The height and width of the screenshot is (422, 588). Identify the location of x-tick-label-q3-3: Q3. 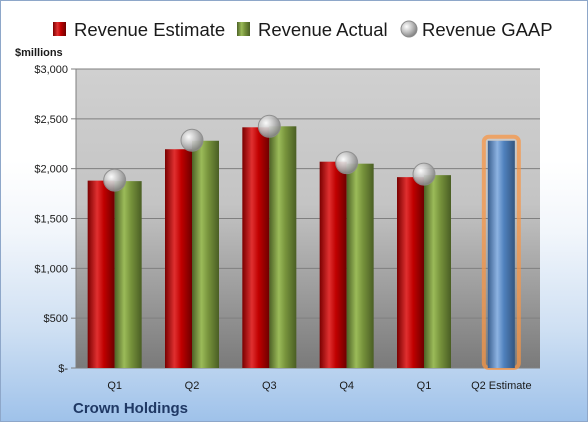
(269, 386).